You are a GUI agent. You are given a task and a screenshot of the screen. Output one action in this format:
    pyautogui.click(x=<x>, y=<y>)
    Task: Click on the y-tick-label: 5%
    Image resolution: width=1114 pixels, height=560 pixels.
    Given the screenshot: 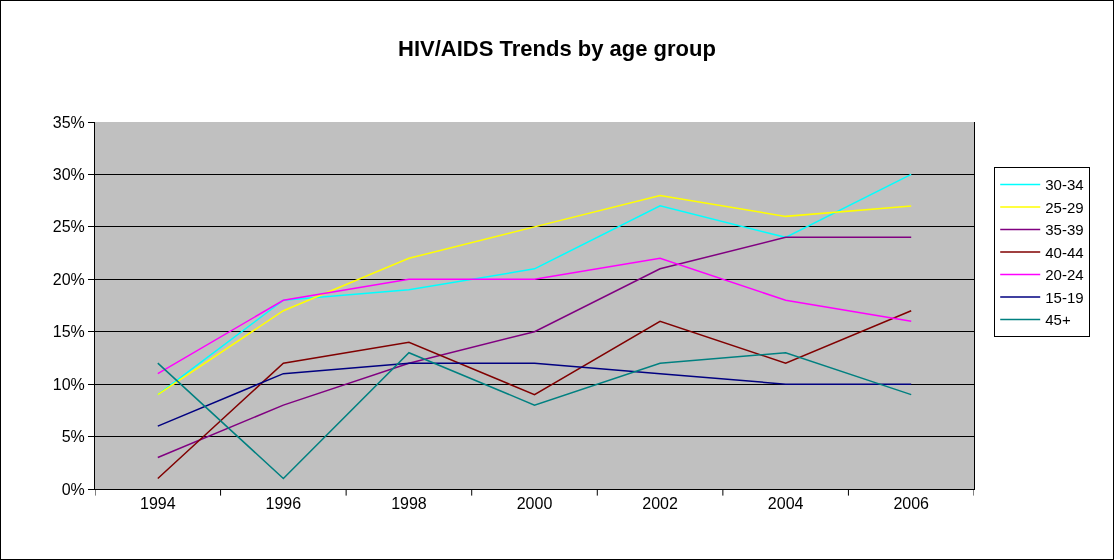 What is the action you would take?
    pyautogui.click(x=73, y=437)
    